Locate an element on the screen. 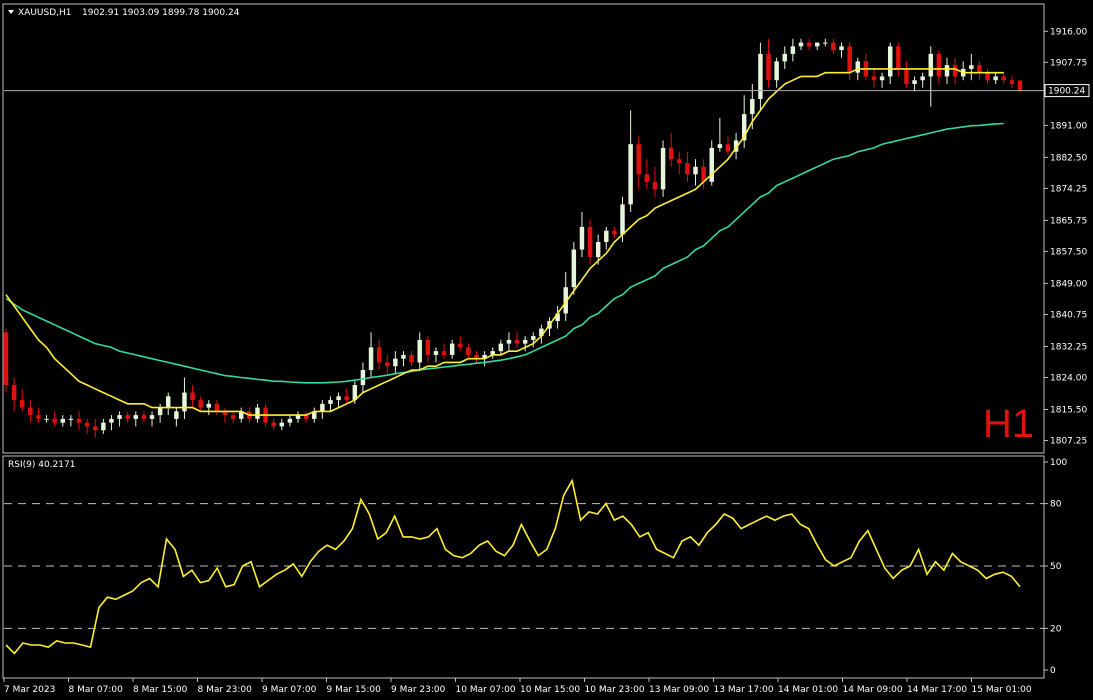  rsi-axis: 100 80 50 20 0 is located at coordinates (1055, 567).